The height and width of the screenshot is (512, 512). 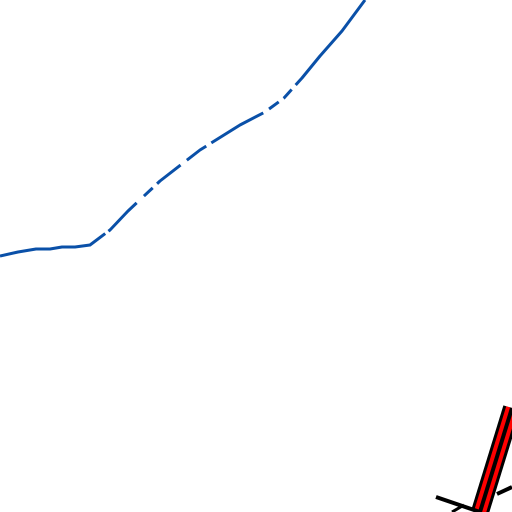 I want to click on railway-core, so click(x=495, y=459).